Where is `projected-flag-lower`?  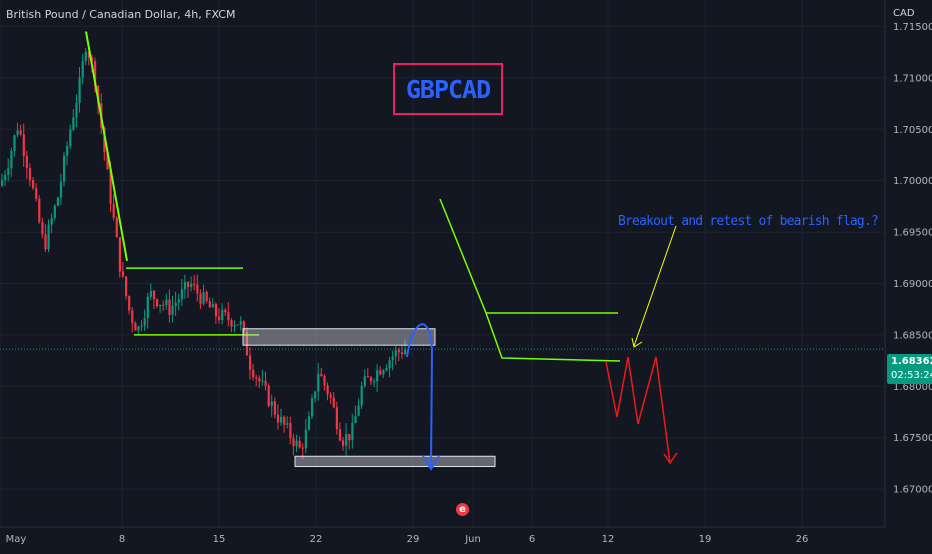 projected-flag-lower is located at coordinates (553, 337).